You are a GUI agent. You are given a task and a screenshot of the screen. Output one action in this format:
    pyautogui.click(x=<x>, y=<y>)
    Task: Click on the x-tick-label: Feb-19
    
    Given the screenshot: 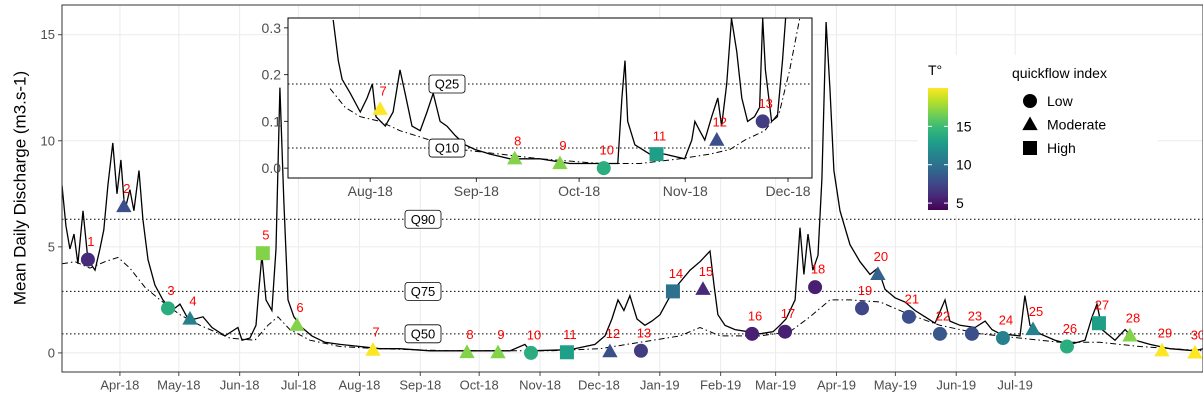 What is the action you would take?
    pyautogui.click(x=720, y=385)
    